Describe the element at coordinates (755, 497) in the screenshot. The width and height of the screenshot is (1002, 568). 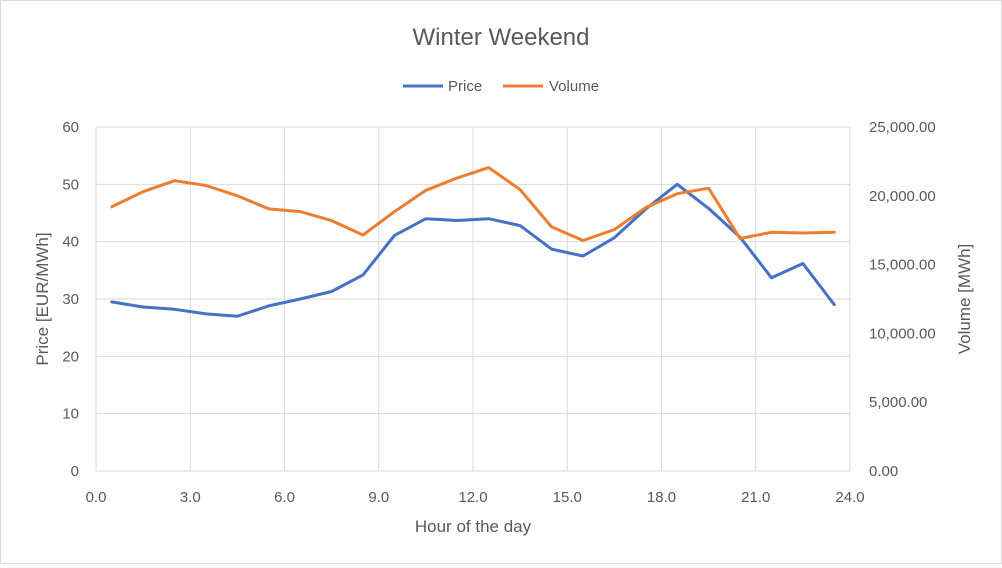
I see `x-tick-label: 21.0` at that location.